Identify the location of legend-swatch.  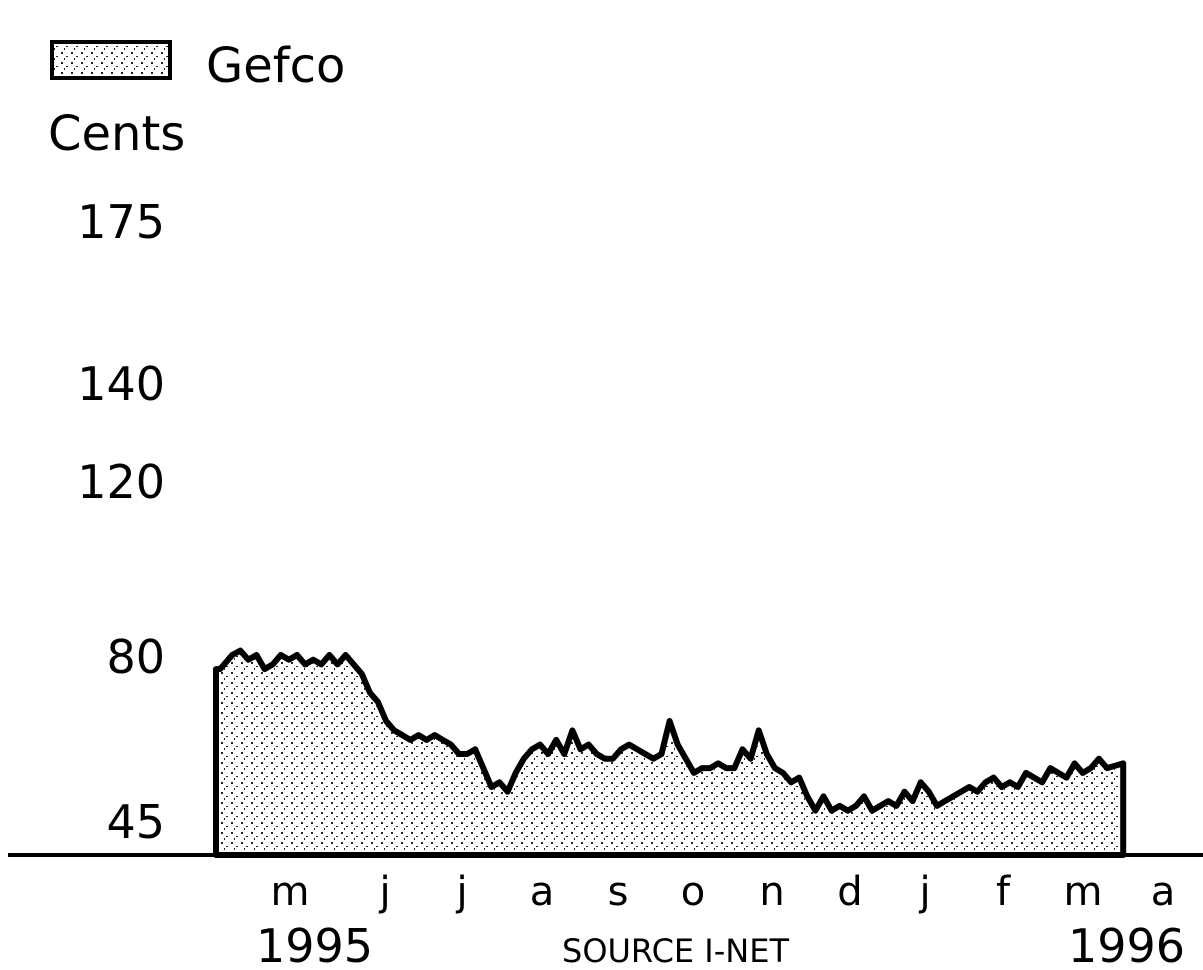
(111, 60).